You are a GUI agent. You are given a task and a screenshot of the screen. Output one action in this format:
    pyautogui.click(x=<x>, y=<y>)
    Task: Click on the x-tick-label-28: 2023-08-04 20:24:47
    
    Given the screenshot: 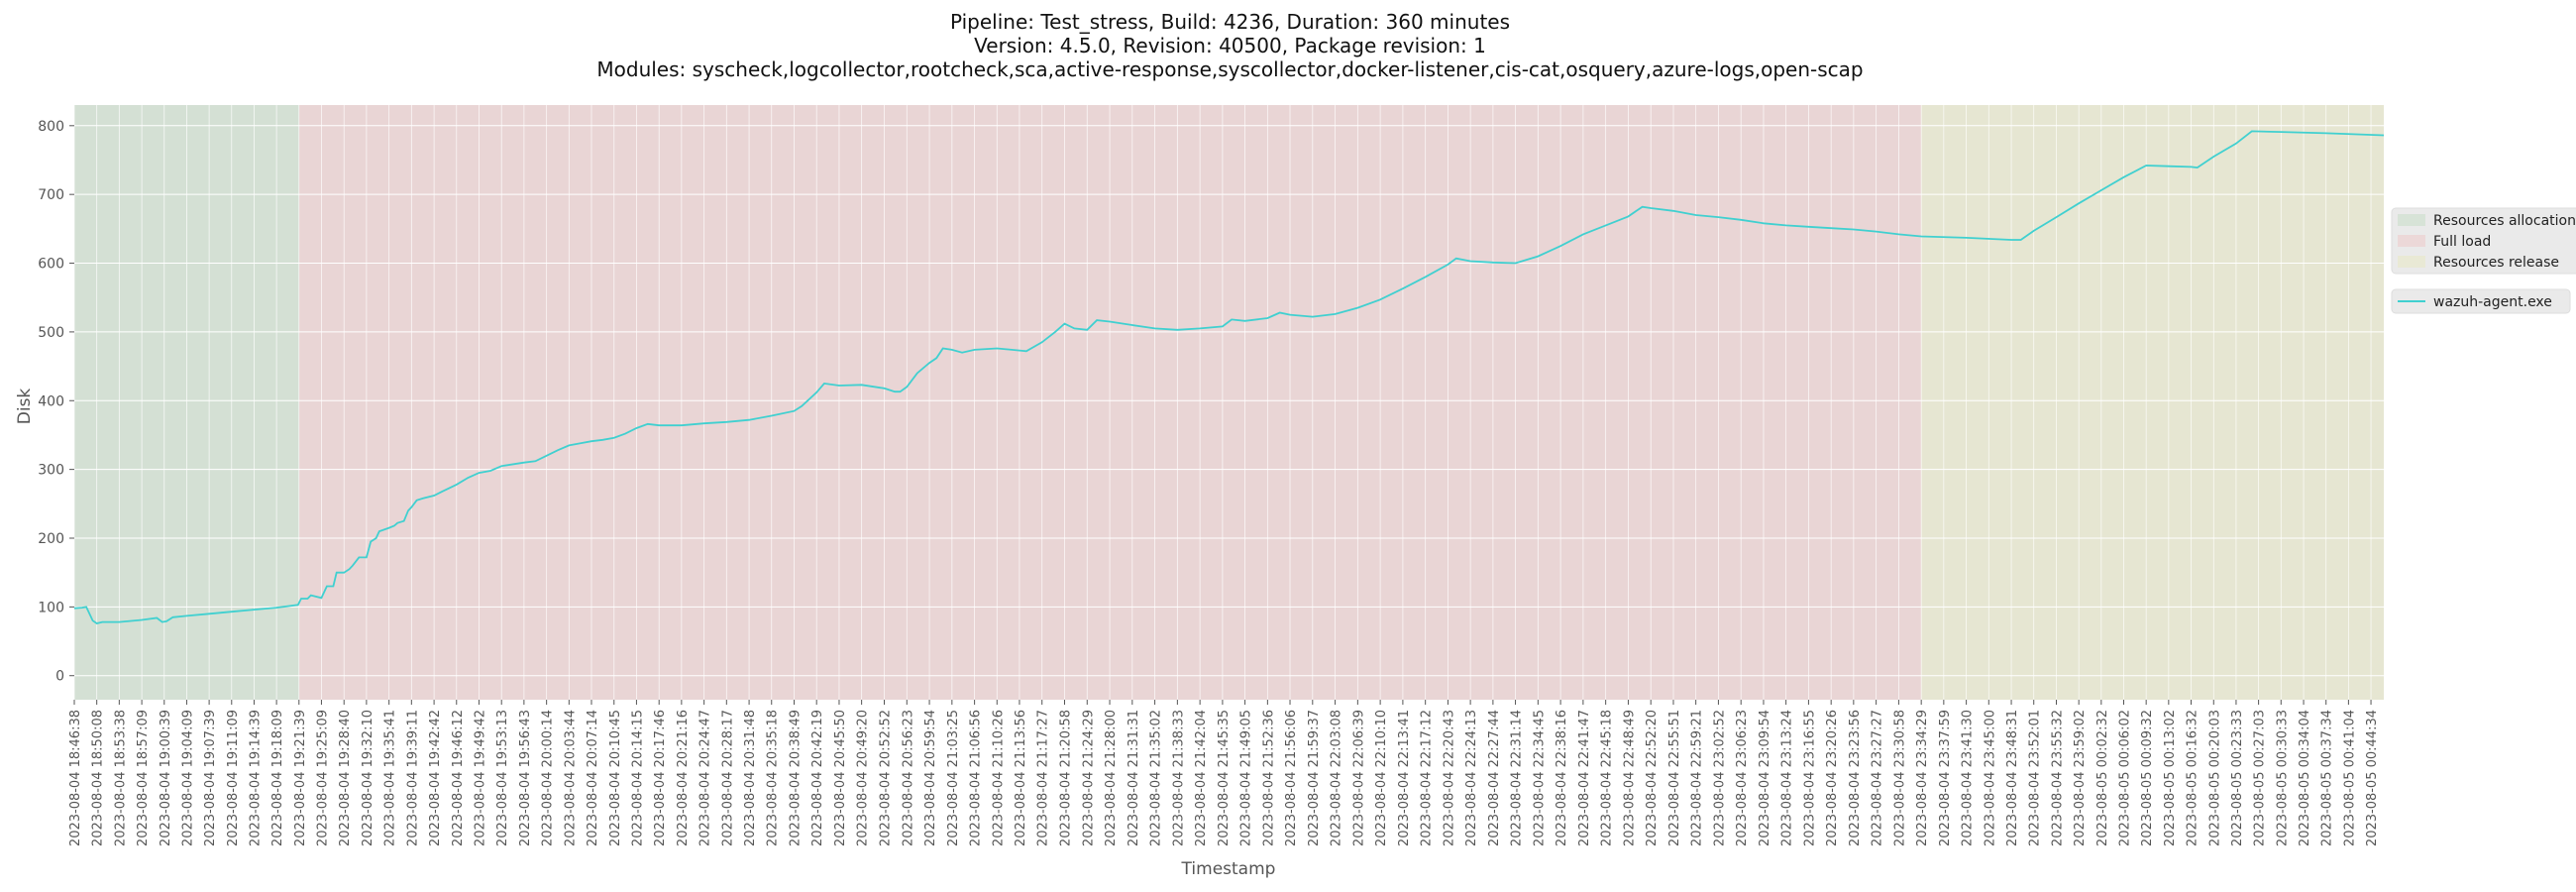 What is the action you would take?
    pyautogui.click(x=705, y=778)
    